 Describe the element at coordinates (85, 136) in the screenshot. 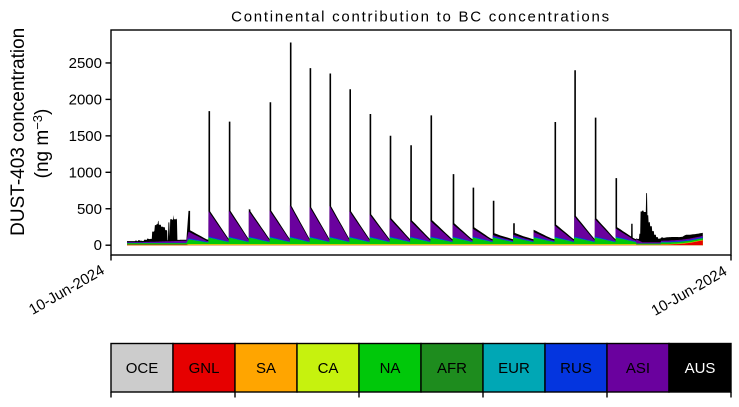

I see `svg-text: 1500` at that location.